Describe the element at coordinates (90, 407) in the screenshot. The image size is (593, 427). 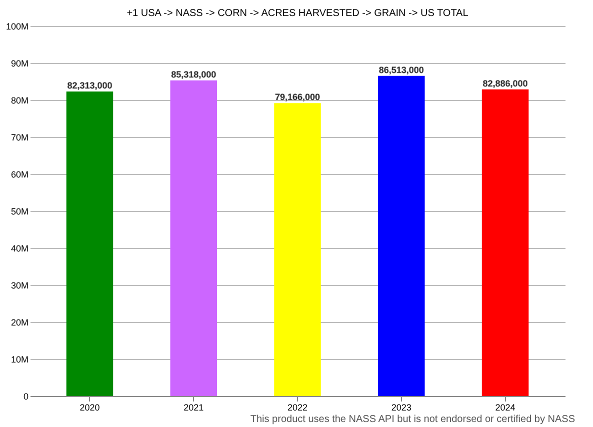
I see `x-tick-label: 2020` at that location.